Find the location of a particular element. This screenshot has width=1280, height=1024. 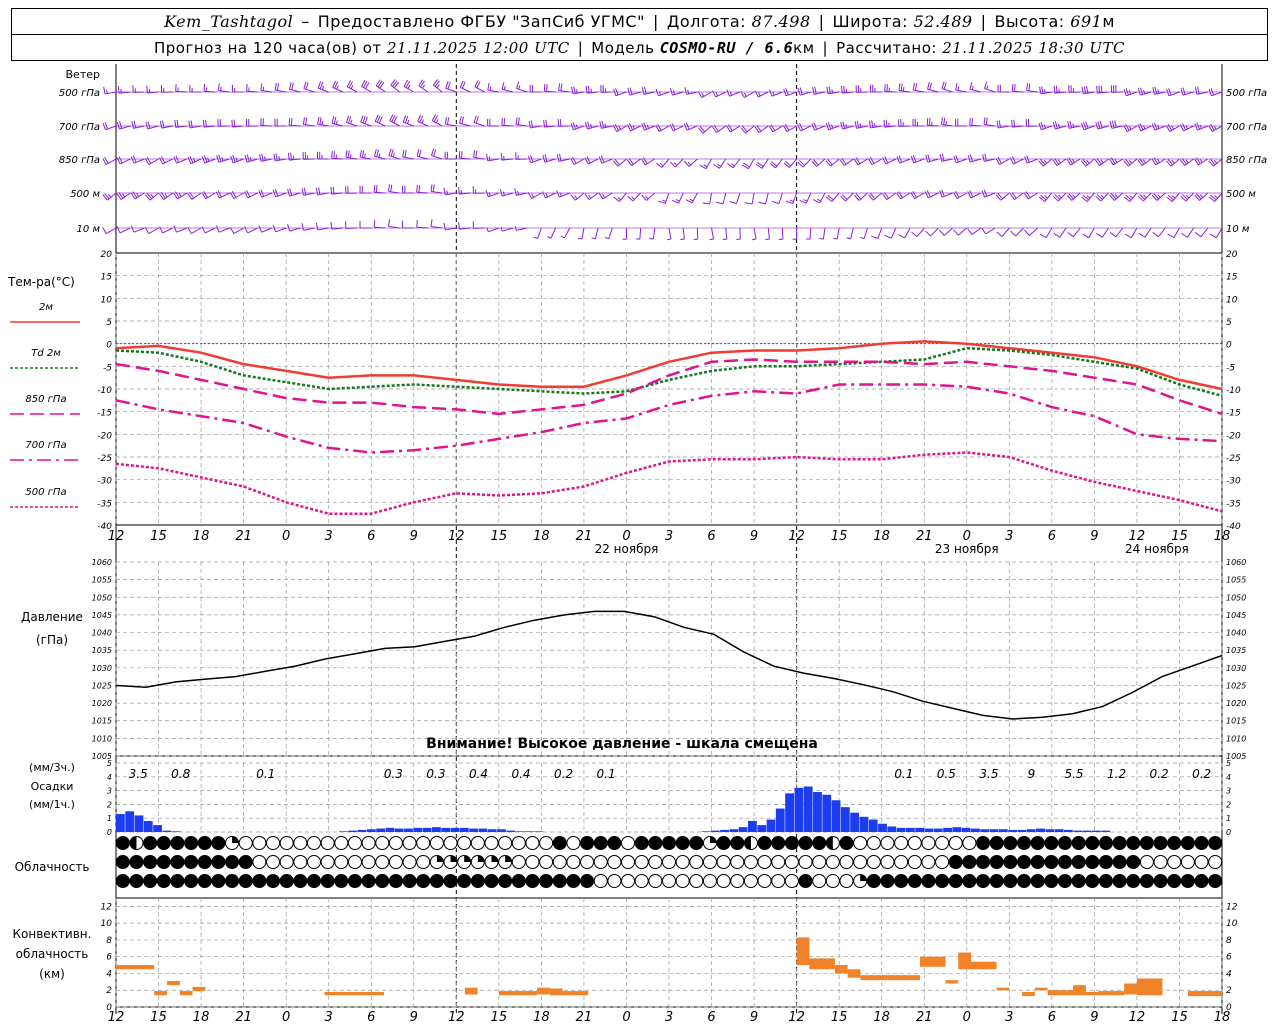

conv-tick-label: 8 is located at coordinates (109, 941).